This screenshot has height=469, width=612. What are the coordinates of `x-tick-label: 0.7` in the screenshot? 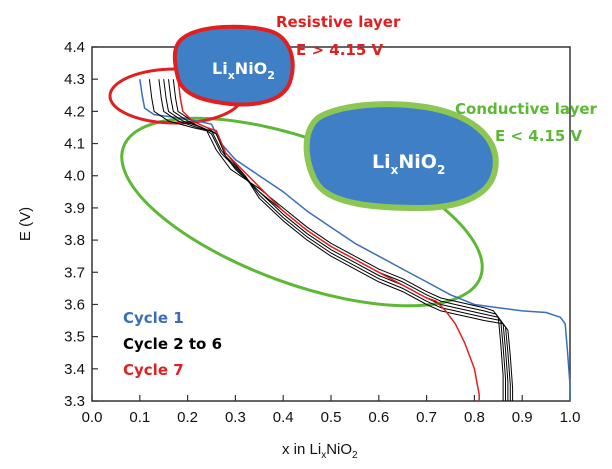 It's located at (426, 417).